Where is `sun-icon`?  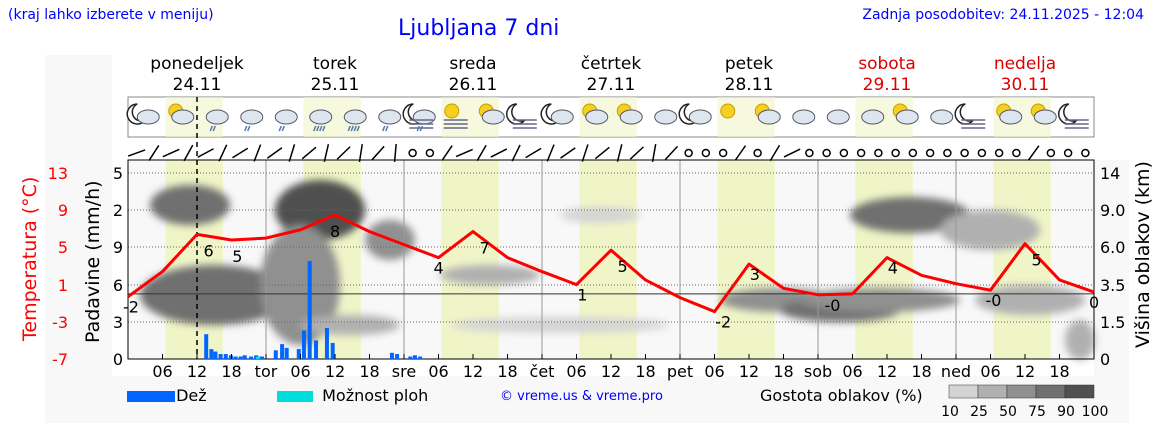
sun-icon is located at coordinates (728, 111).